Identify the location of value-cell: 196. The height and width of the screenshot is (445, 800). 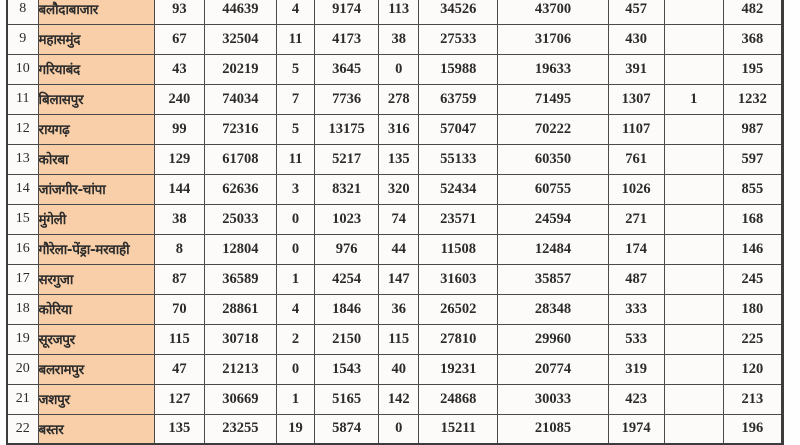
(753, 429).